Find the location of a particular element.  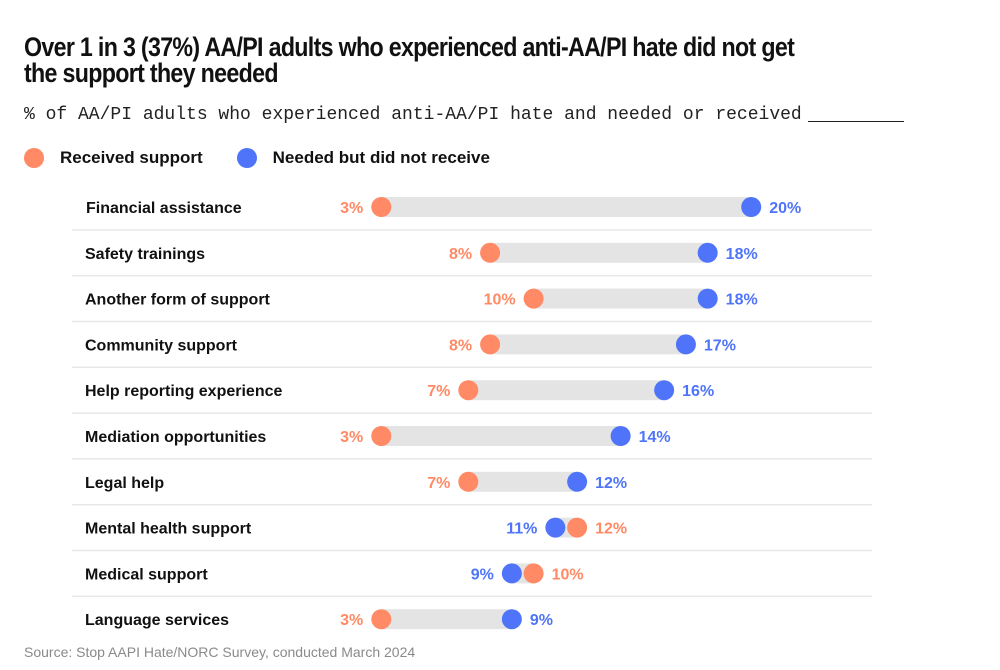

subtitle-blank-line is located at coordinates (855, 121).